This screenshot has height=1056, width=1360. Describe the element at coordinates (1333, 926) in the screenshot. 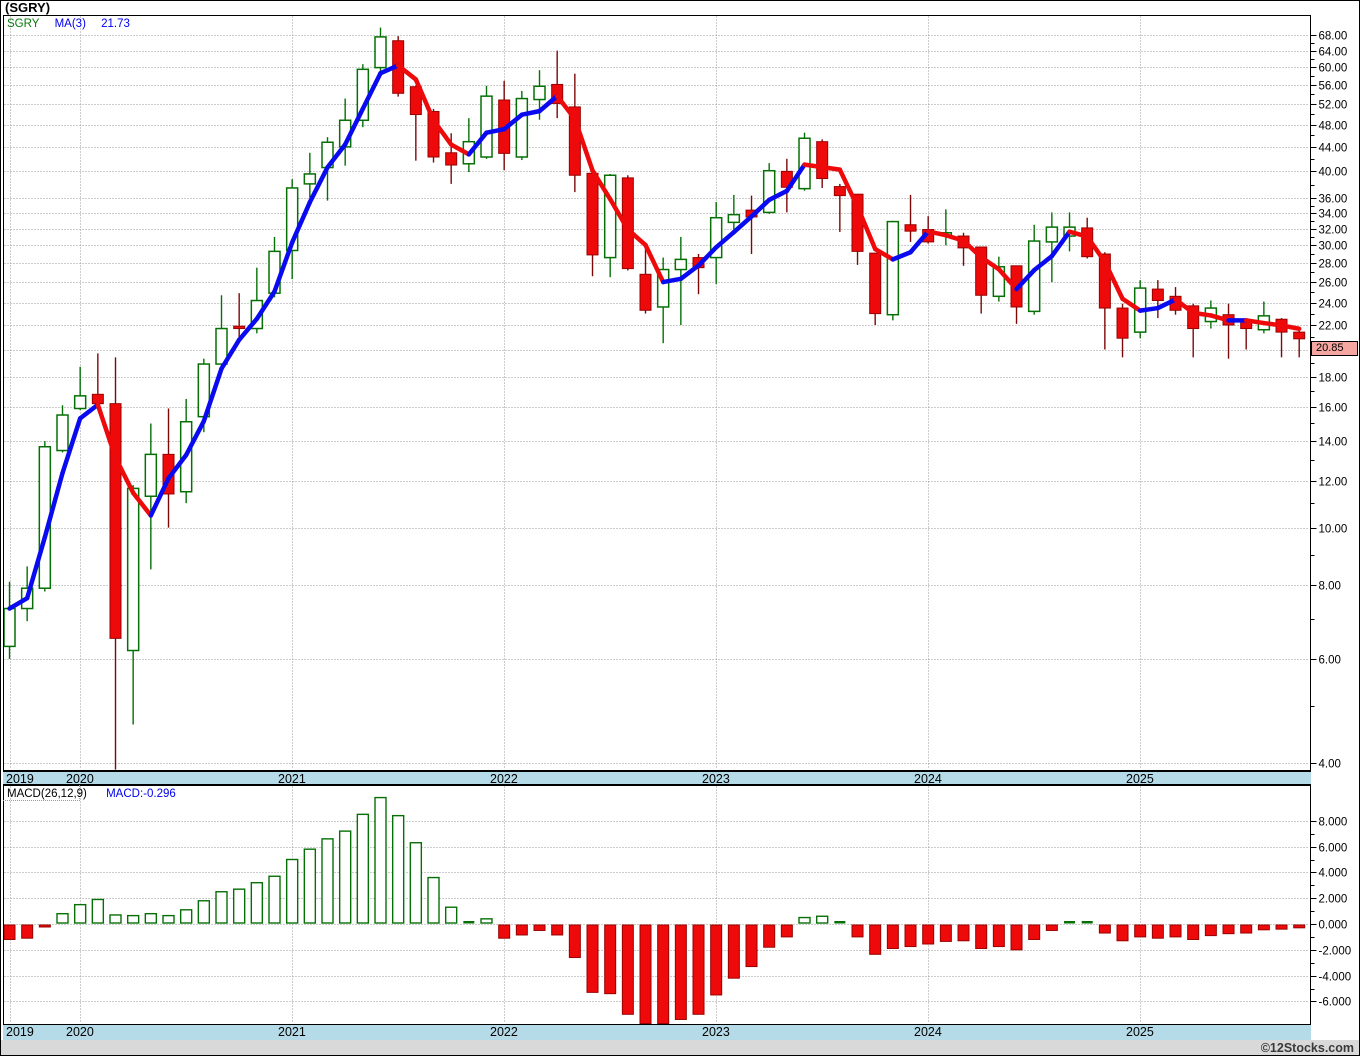

I see `macd-axis-label: 0.000` at that location.